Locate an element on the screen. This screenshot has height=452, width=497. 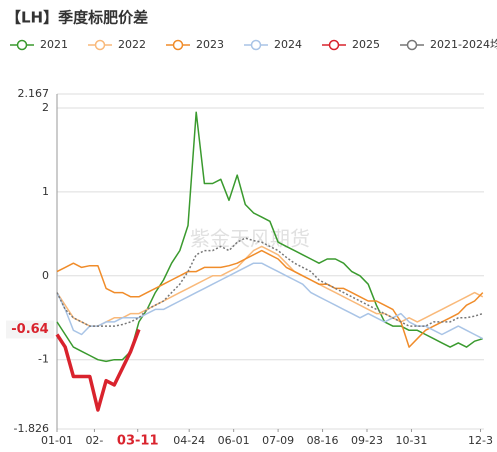
x-tick-label: 06-01 is located at coordinates (234, 440).